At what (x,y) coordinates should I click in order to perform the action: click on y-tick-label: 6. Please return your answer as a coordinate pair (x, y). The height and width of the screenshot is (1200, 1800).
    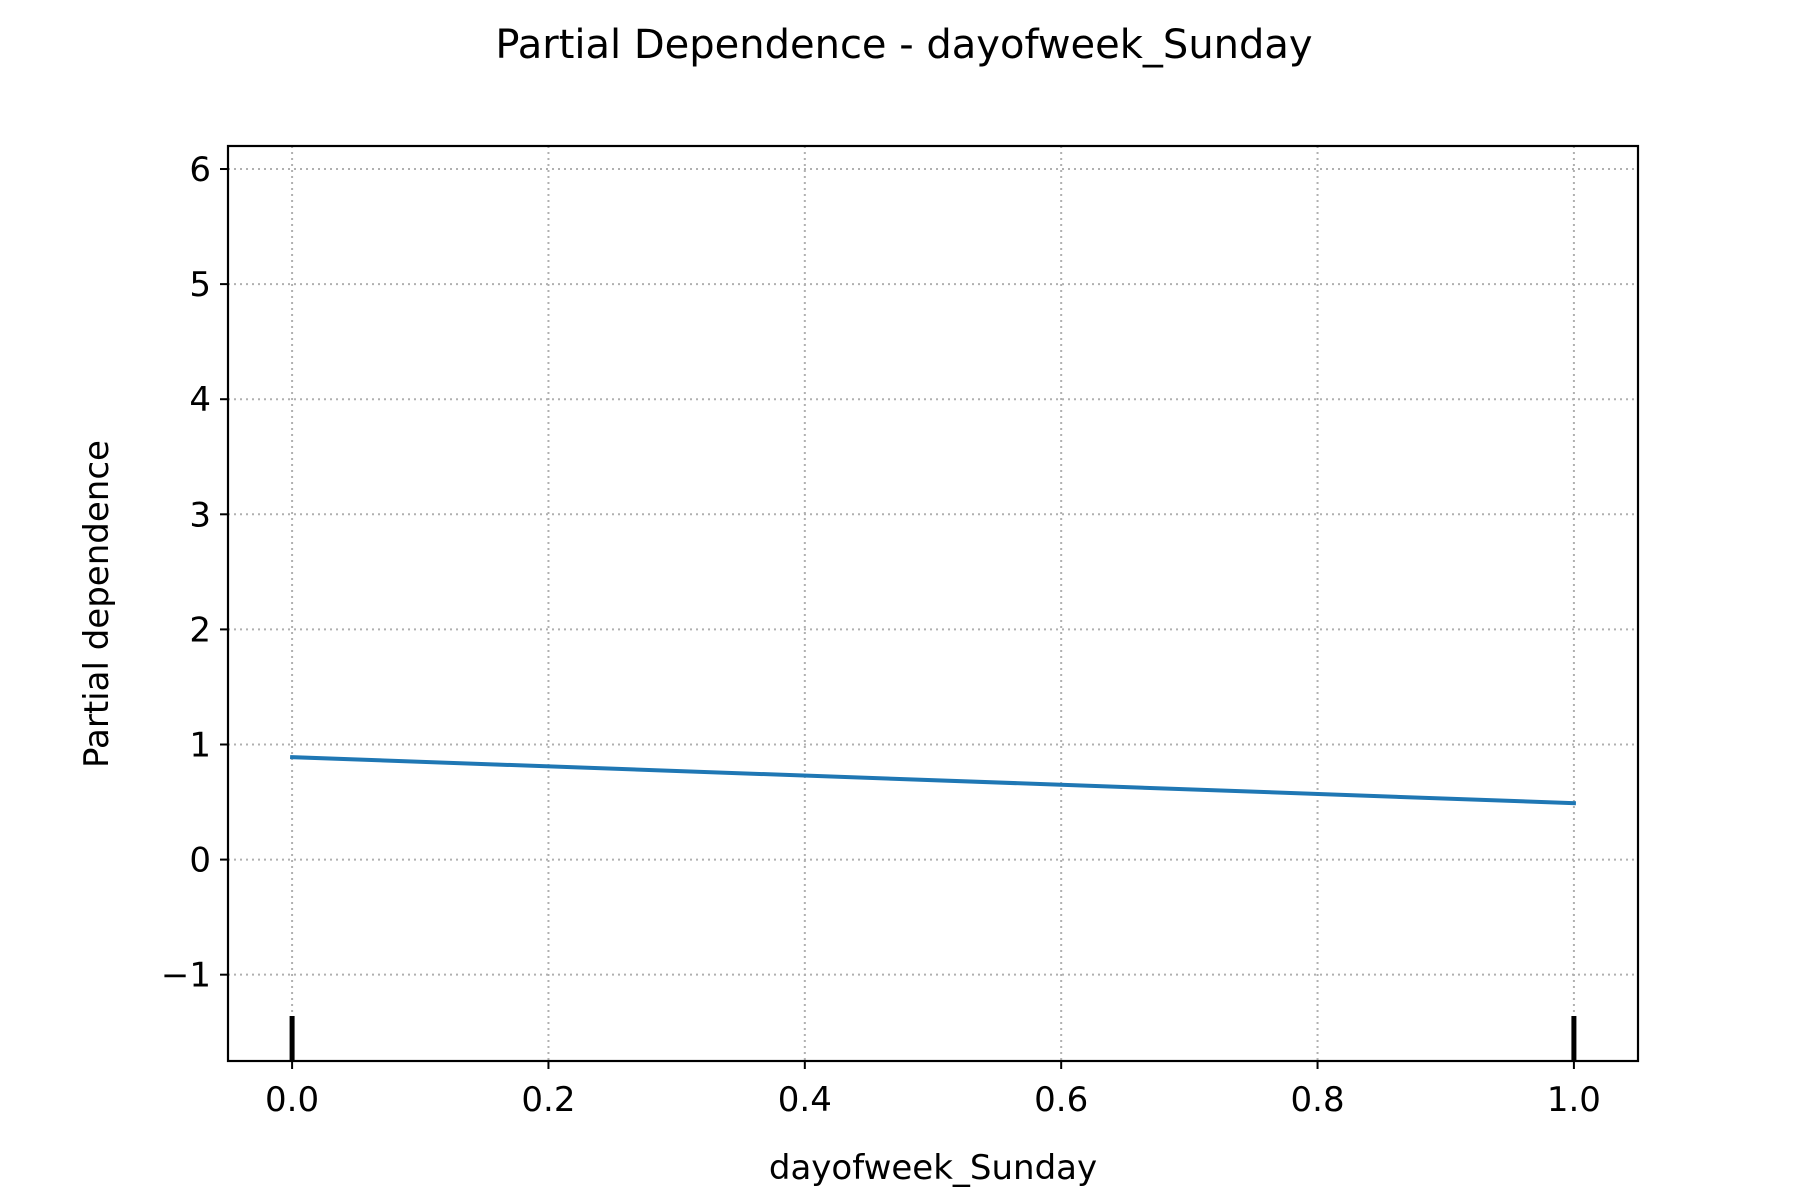
    Looking at the image, I should click on (200, 170).